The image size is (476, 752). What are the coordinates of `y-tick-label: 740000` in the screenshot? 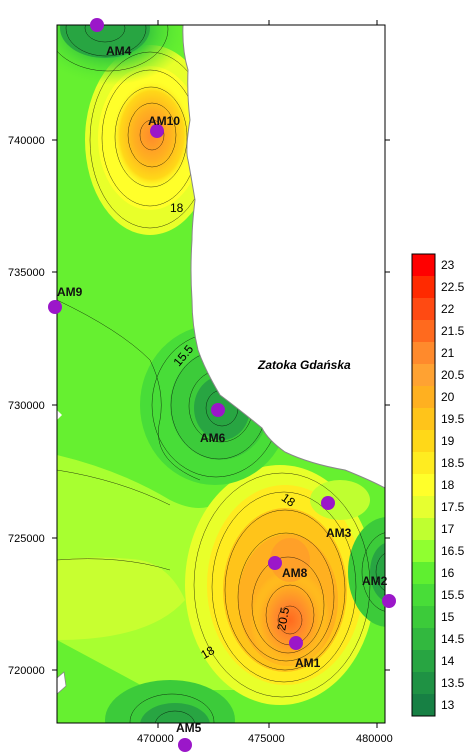 It's located at (26, 141).